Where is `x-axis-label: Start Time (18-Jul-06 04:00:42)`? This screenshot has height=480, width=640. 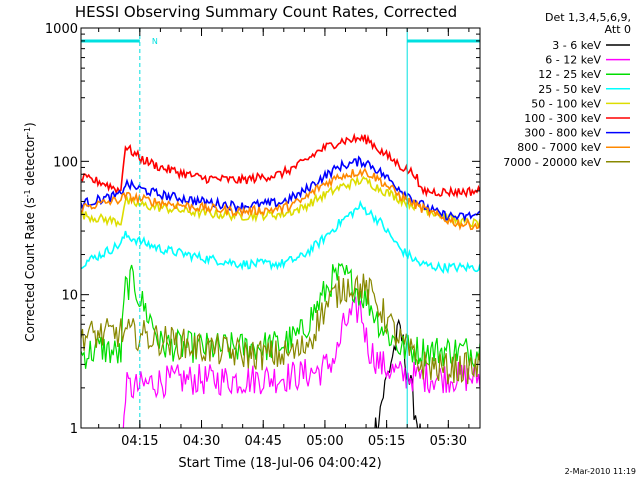
x-axis-label: Start Time (18-Jul-06 04:00:42) is located at coordinates (279, 463).